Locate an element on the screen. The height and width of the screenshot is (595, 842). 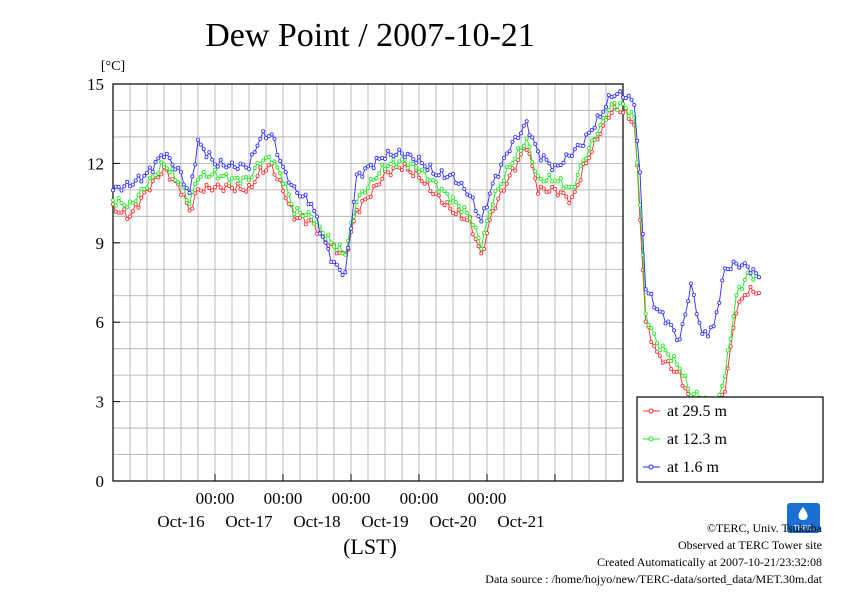
y-tick-label: 3 is located at coordinates (100, 402).